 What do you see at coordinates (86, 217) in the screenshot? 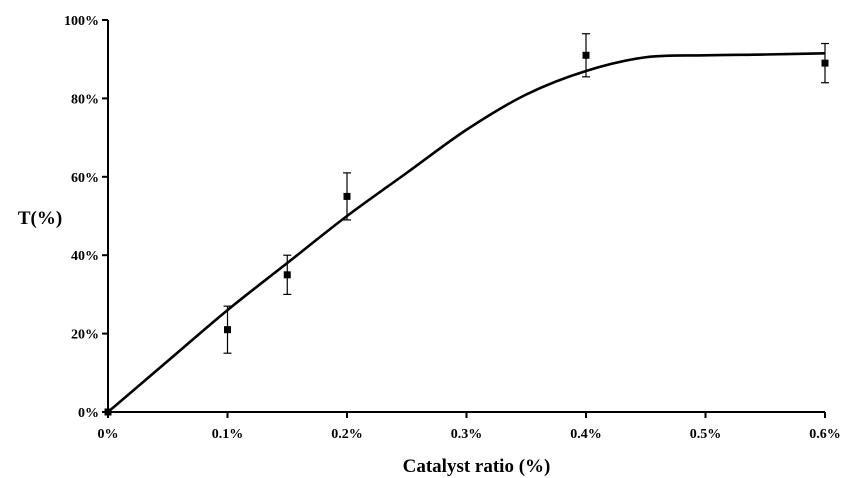
I see `y-ticks: 0% 20% 40% 60% 80% 100%` at bounding box center [86, 217].